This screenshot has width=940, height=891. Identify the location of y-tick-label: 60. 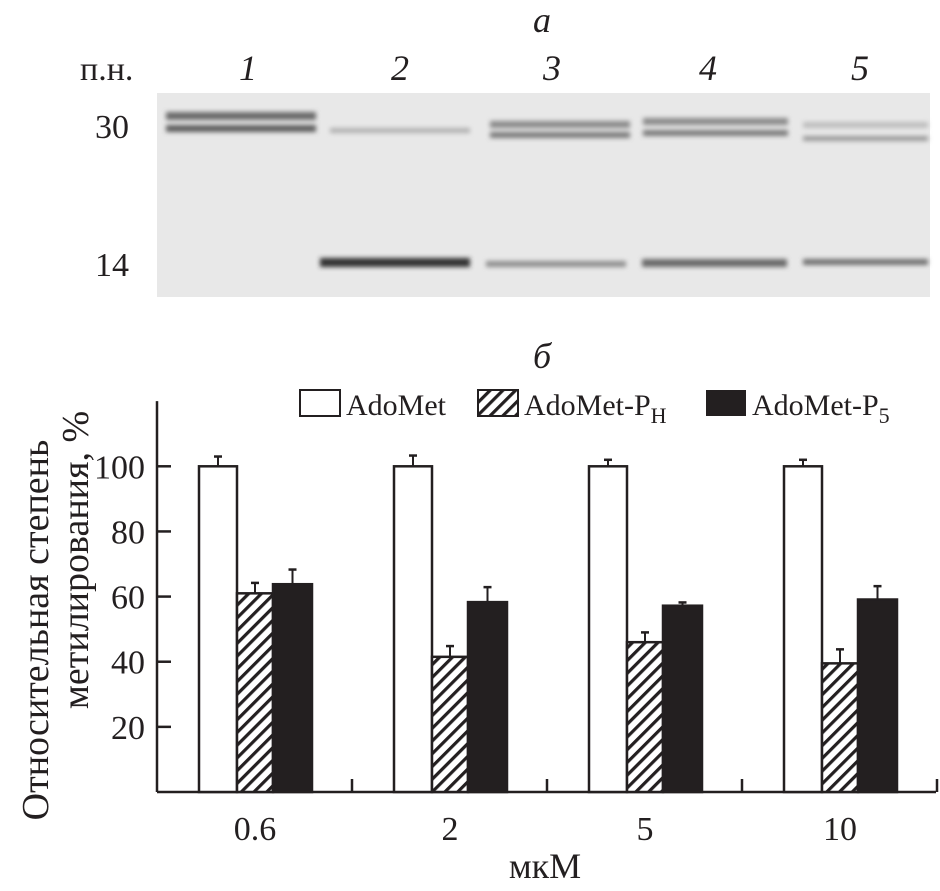
(128, 598).